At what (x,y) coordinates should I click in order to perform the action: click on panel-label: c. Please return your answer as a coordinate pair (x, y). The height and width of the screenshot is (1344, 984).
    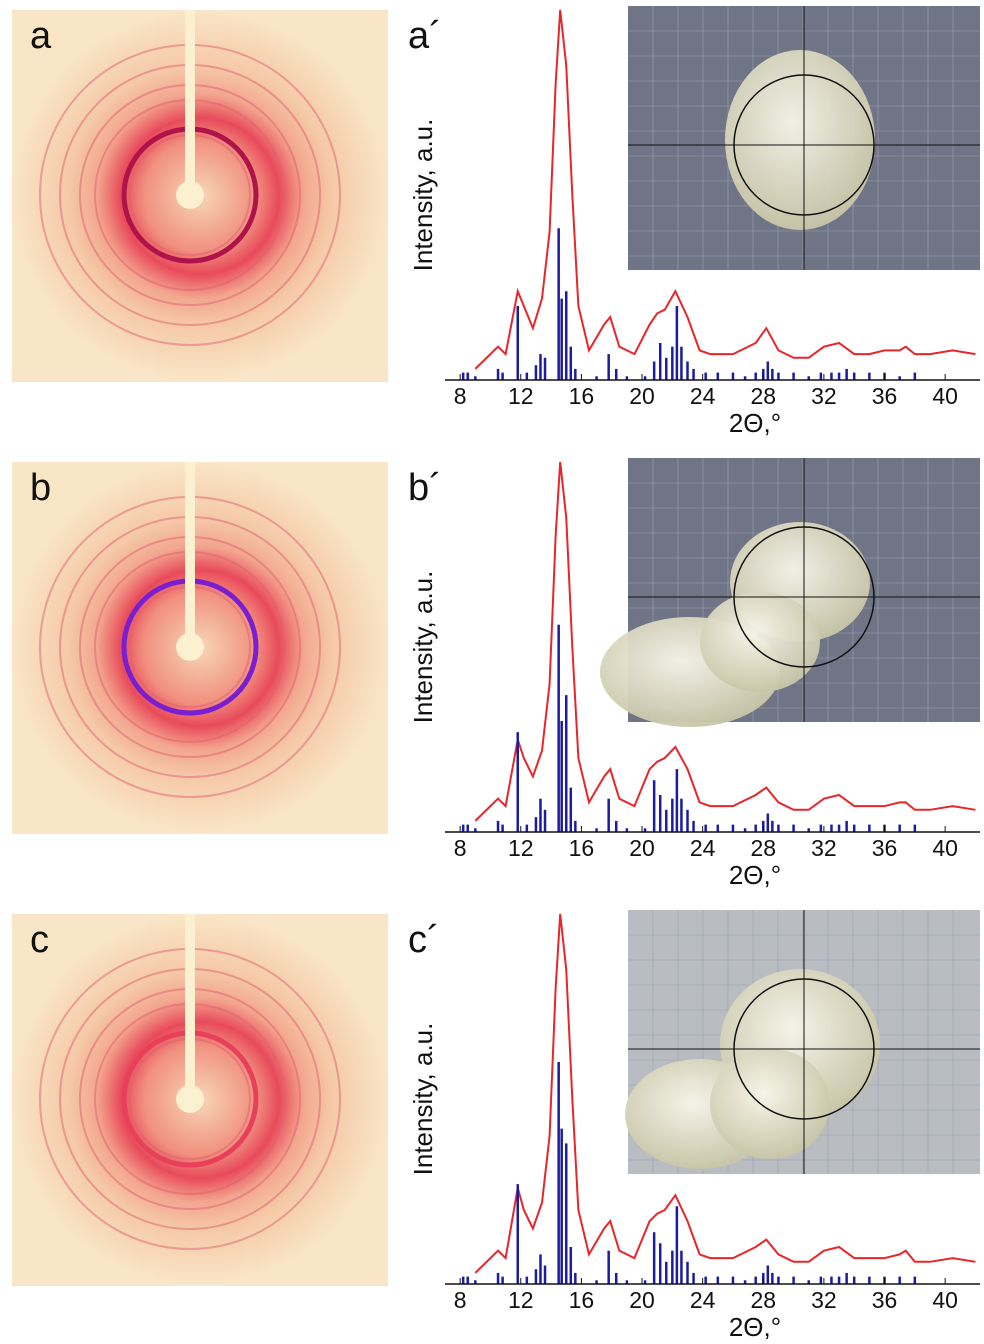
    Looking at the image, I should click on (39, 940).